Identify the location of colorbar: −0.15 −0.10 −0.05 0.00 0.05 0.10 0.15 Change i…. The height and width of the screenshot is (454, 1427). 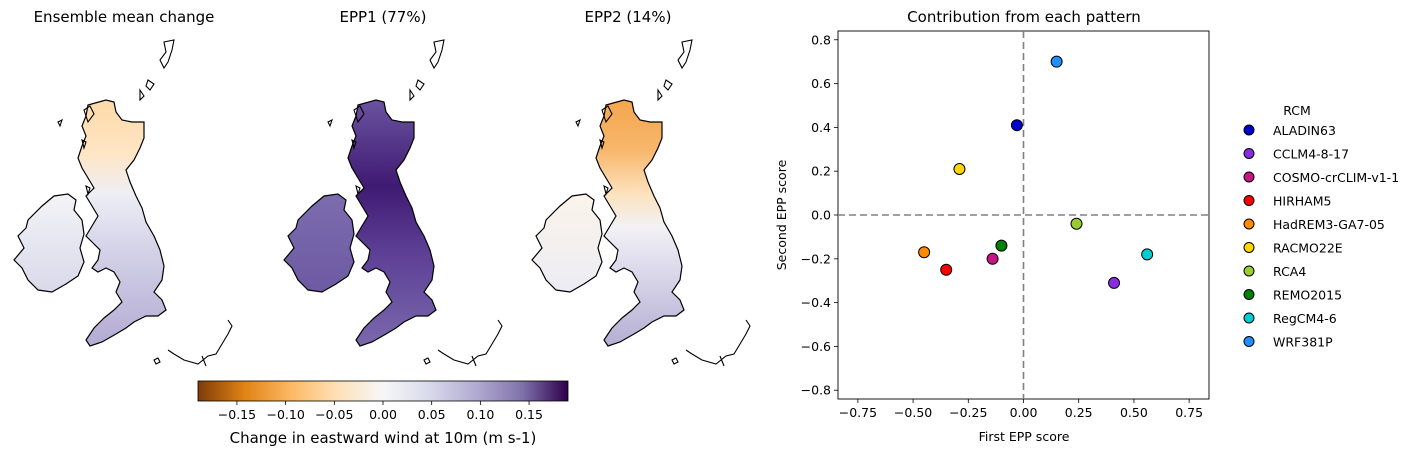
(383, 413).